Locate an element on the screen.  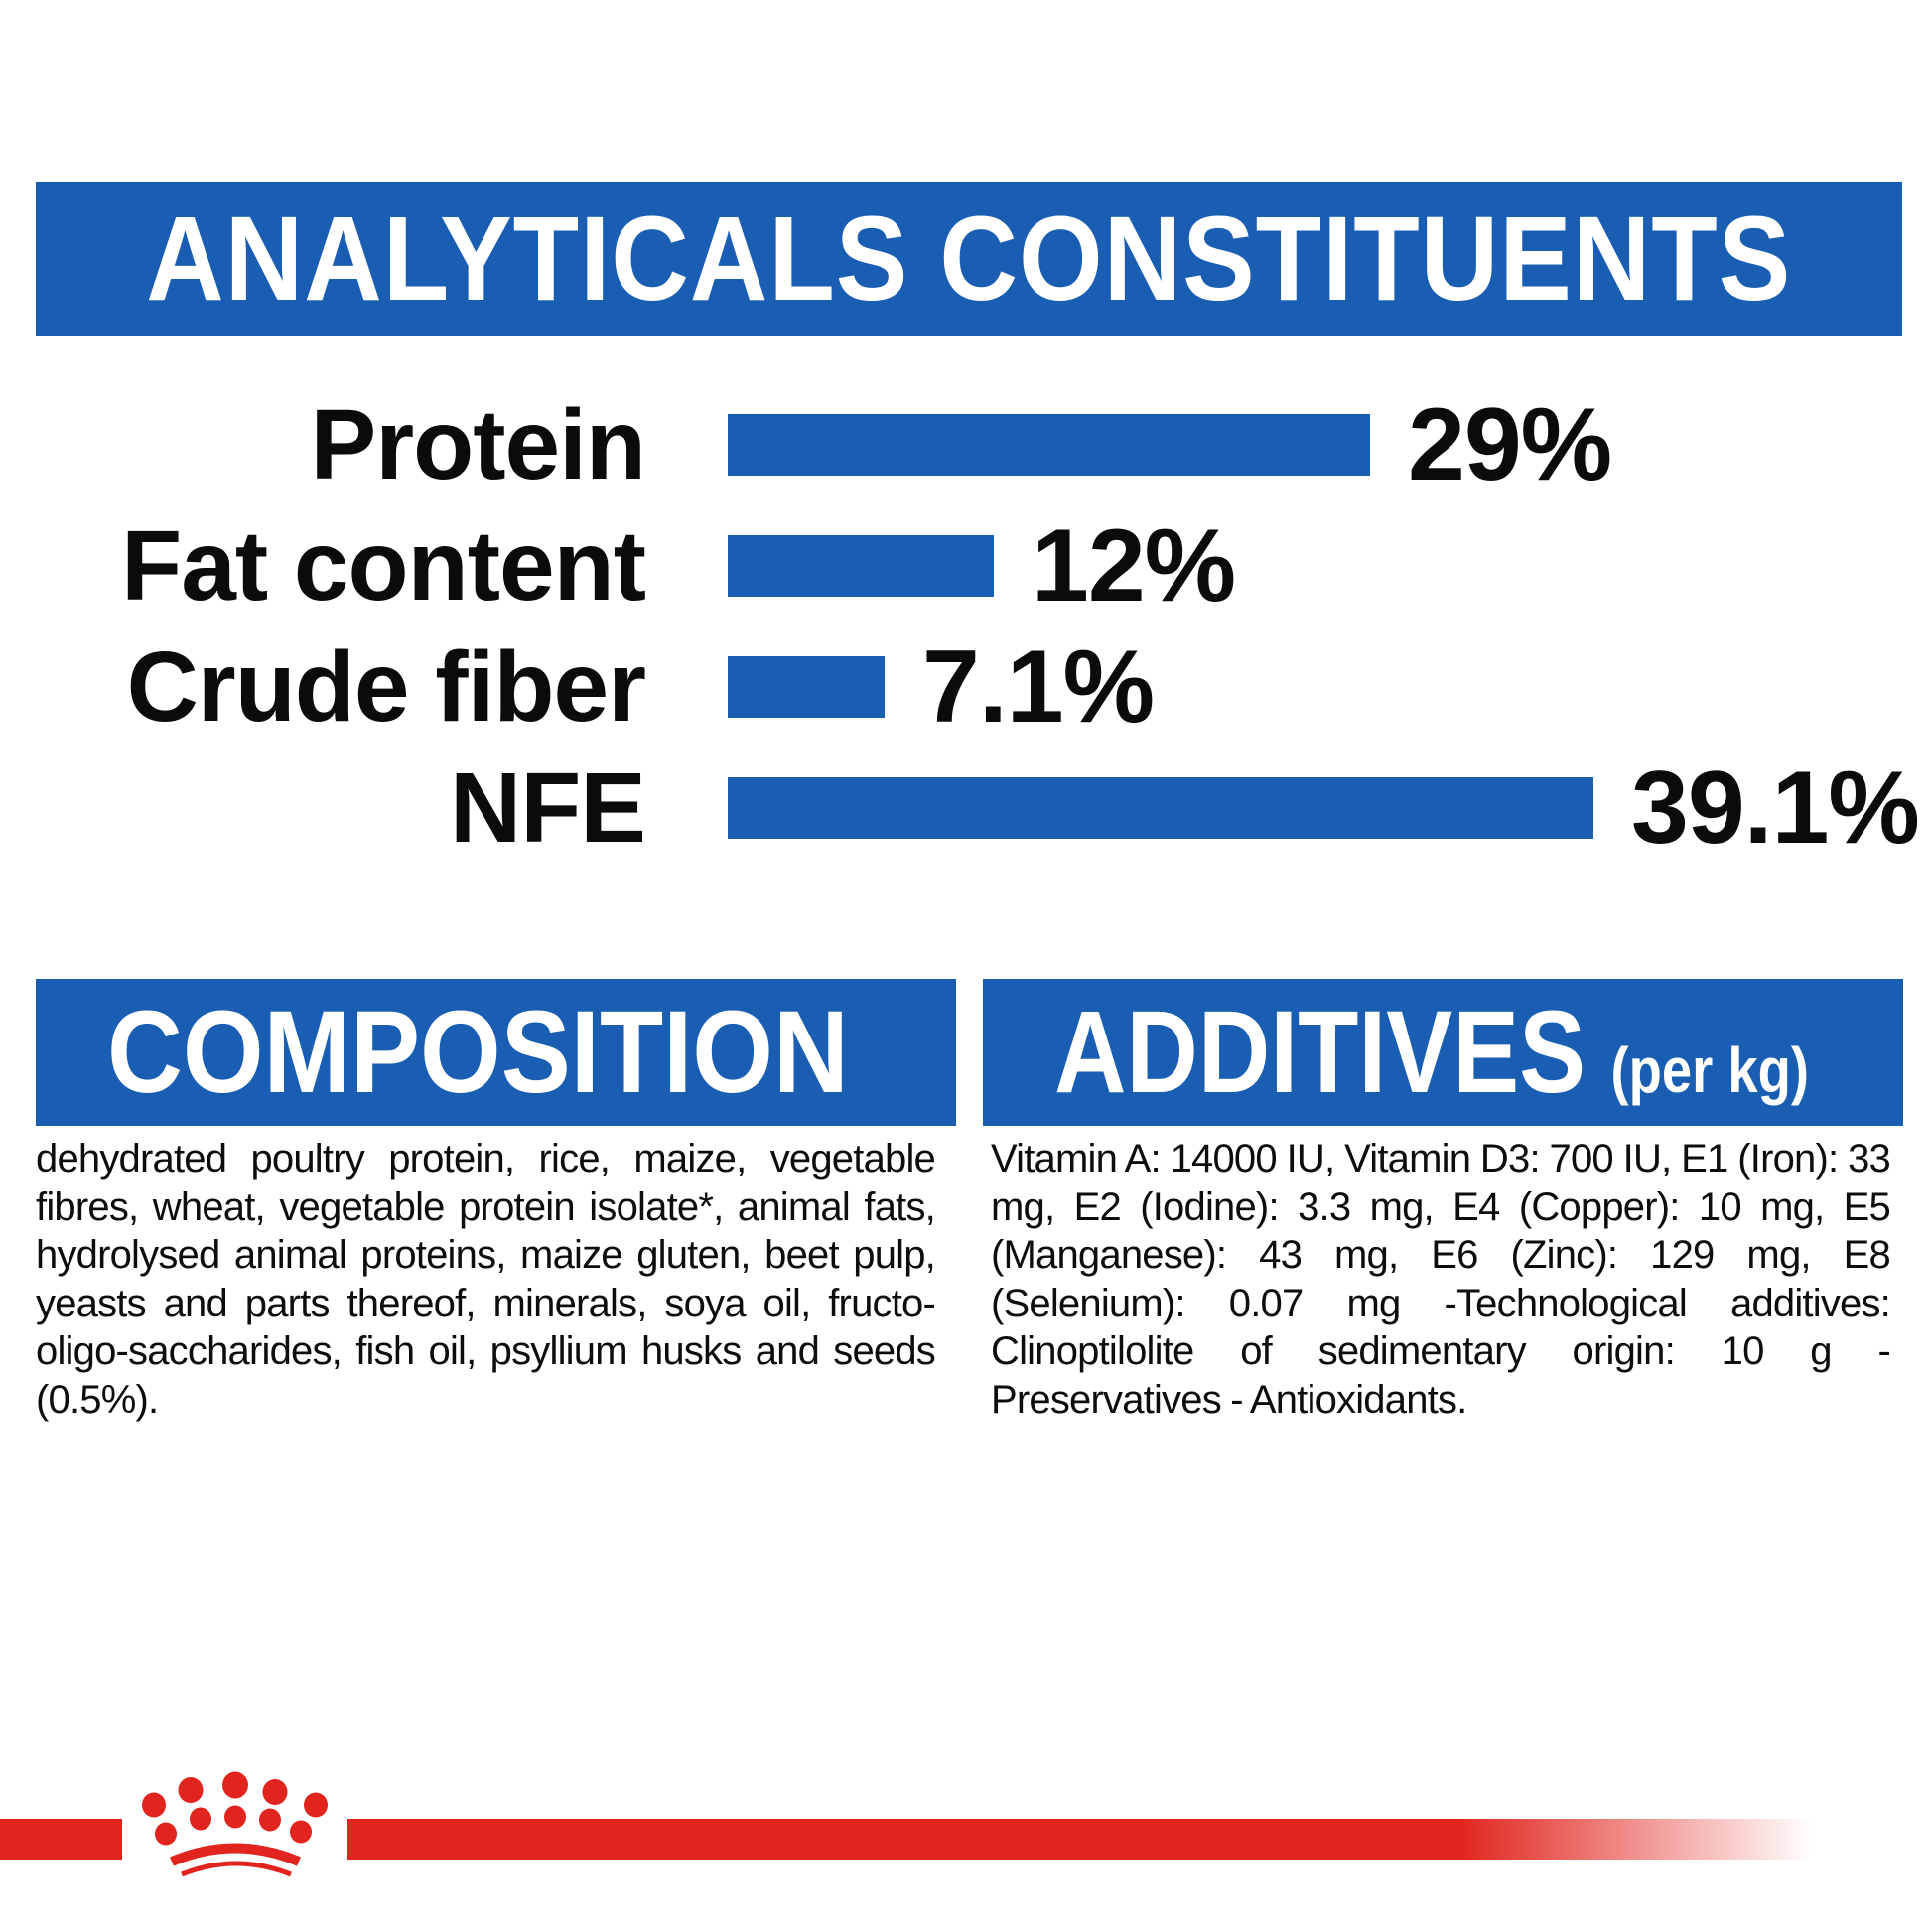
chart-row: Protein 29% is located at coordinates (966, 444).